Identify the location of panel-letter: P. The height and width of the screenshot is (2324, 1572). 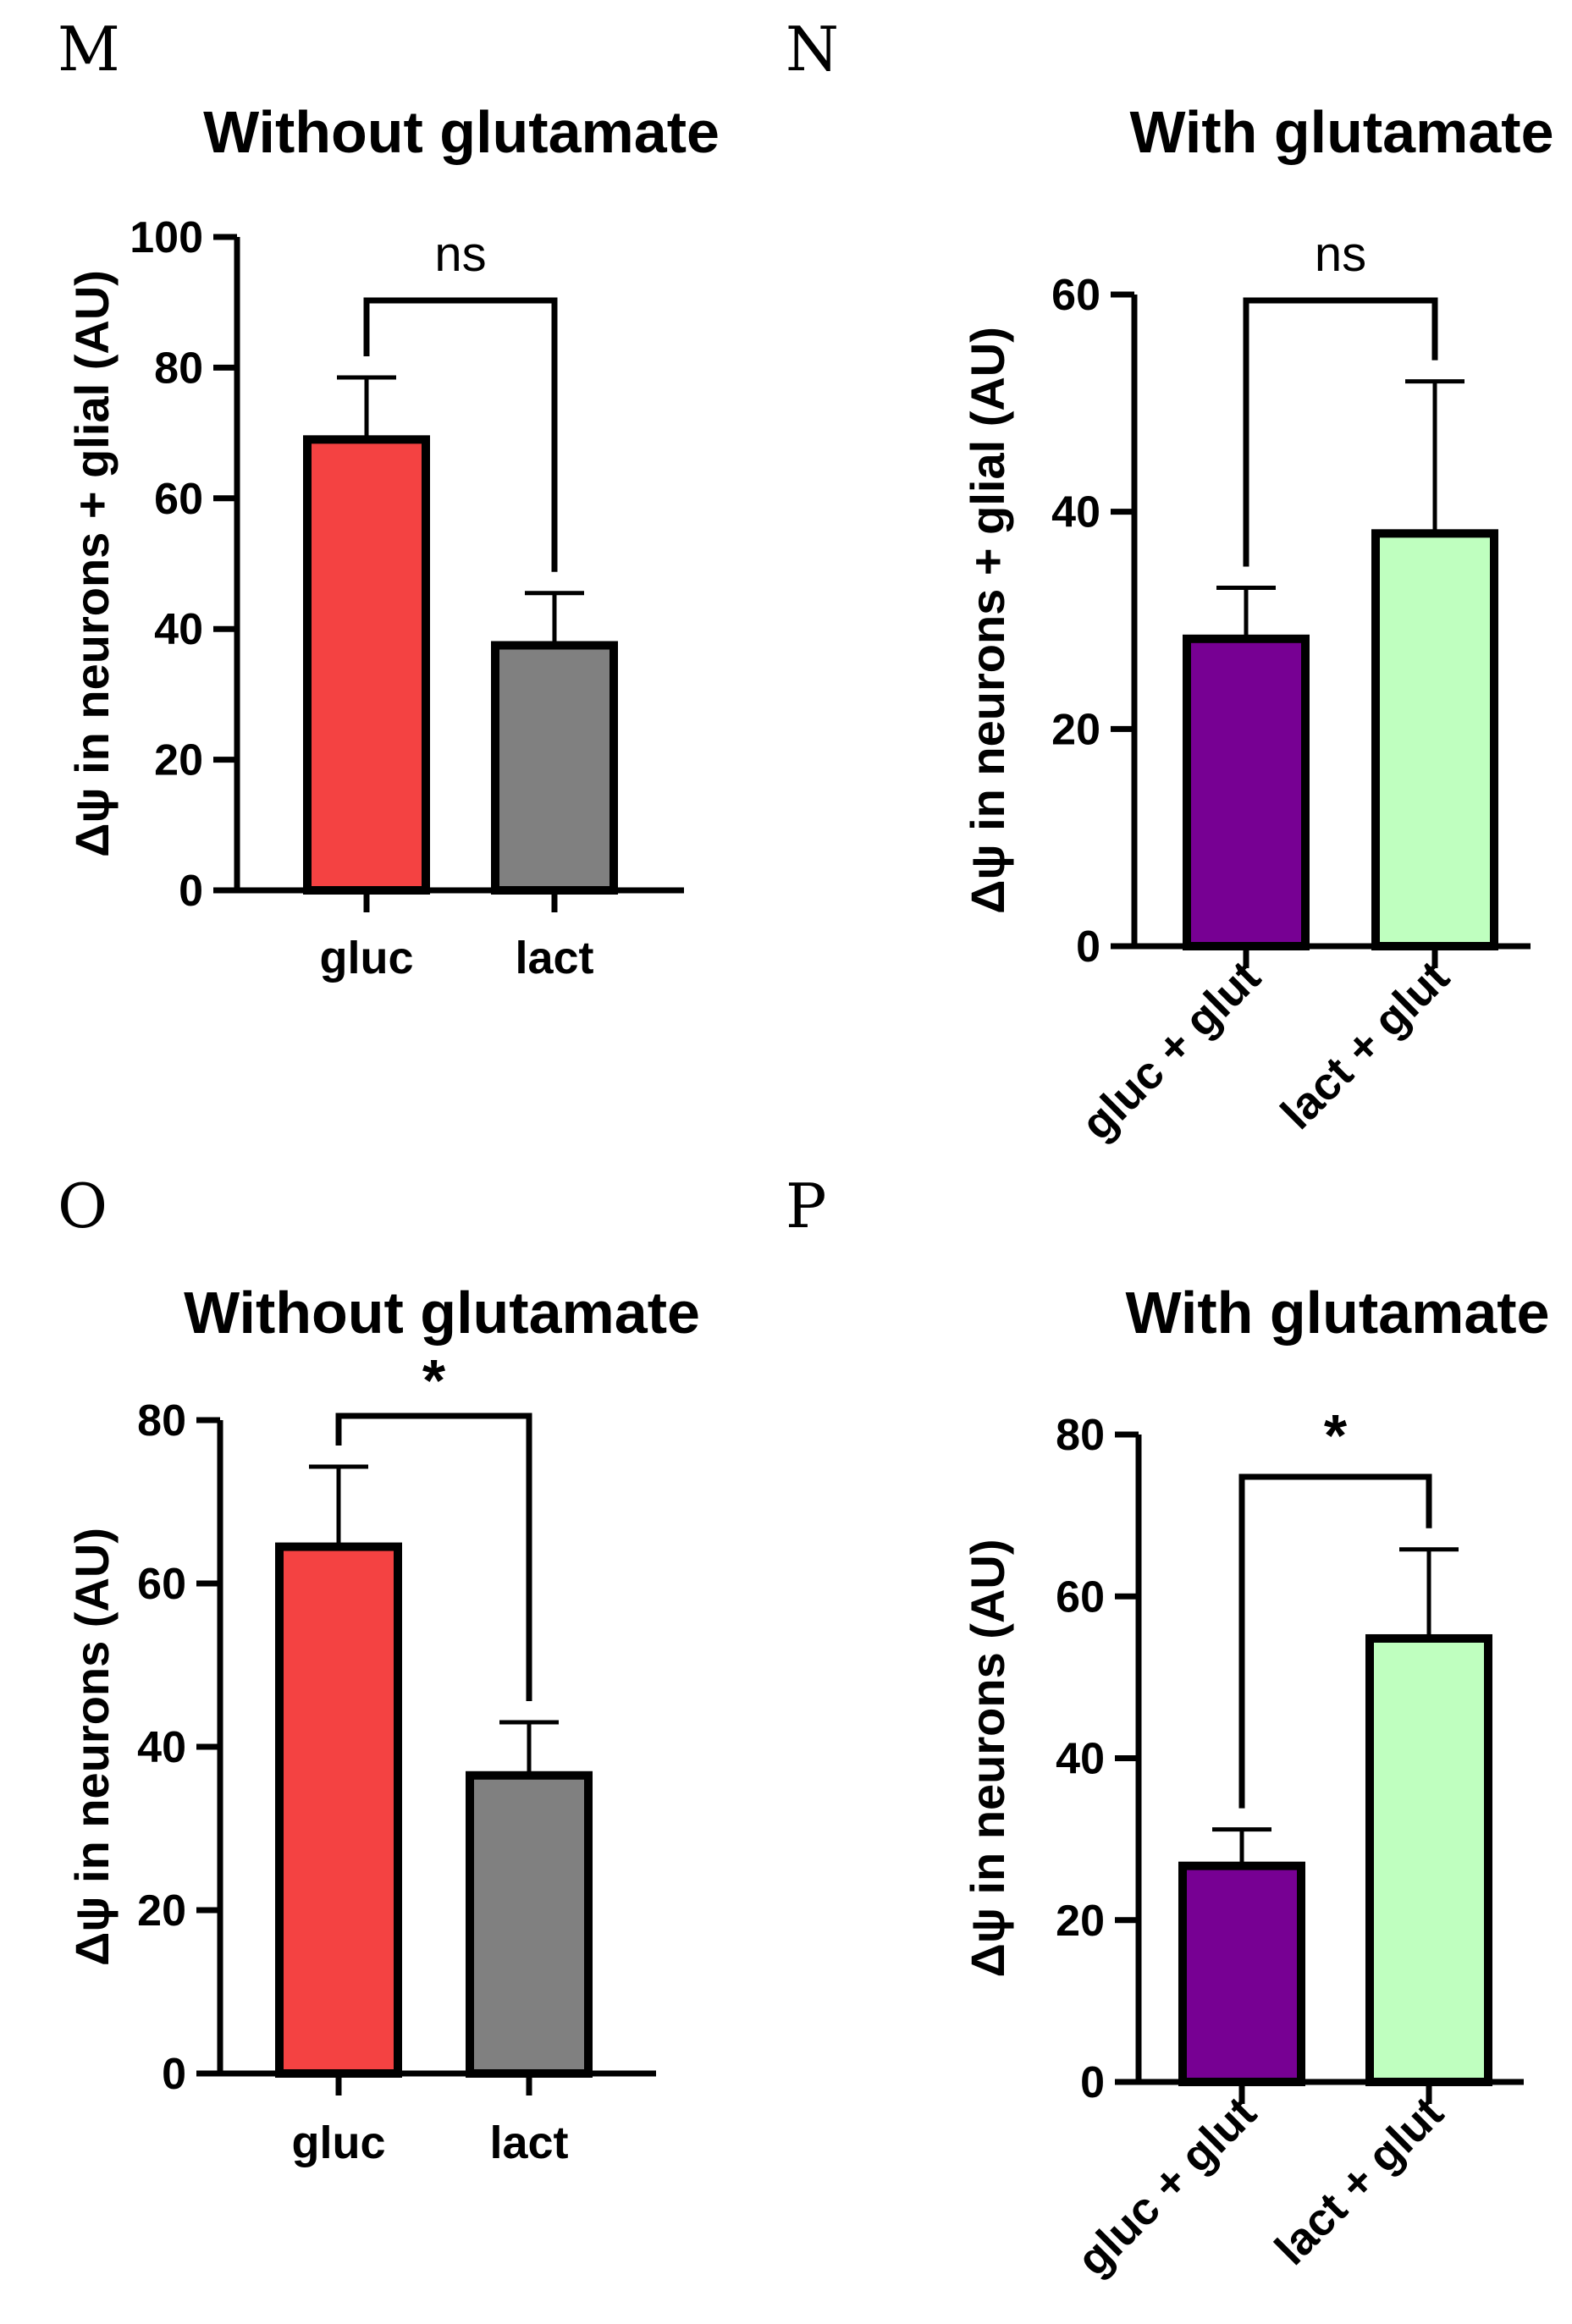
(806, 1206).